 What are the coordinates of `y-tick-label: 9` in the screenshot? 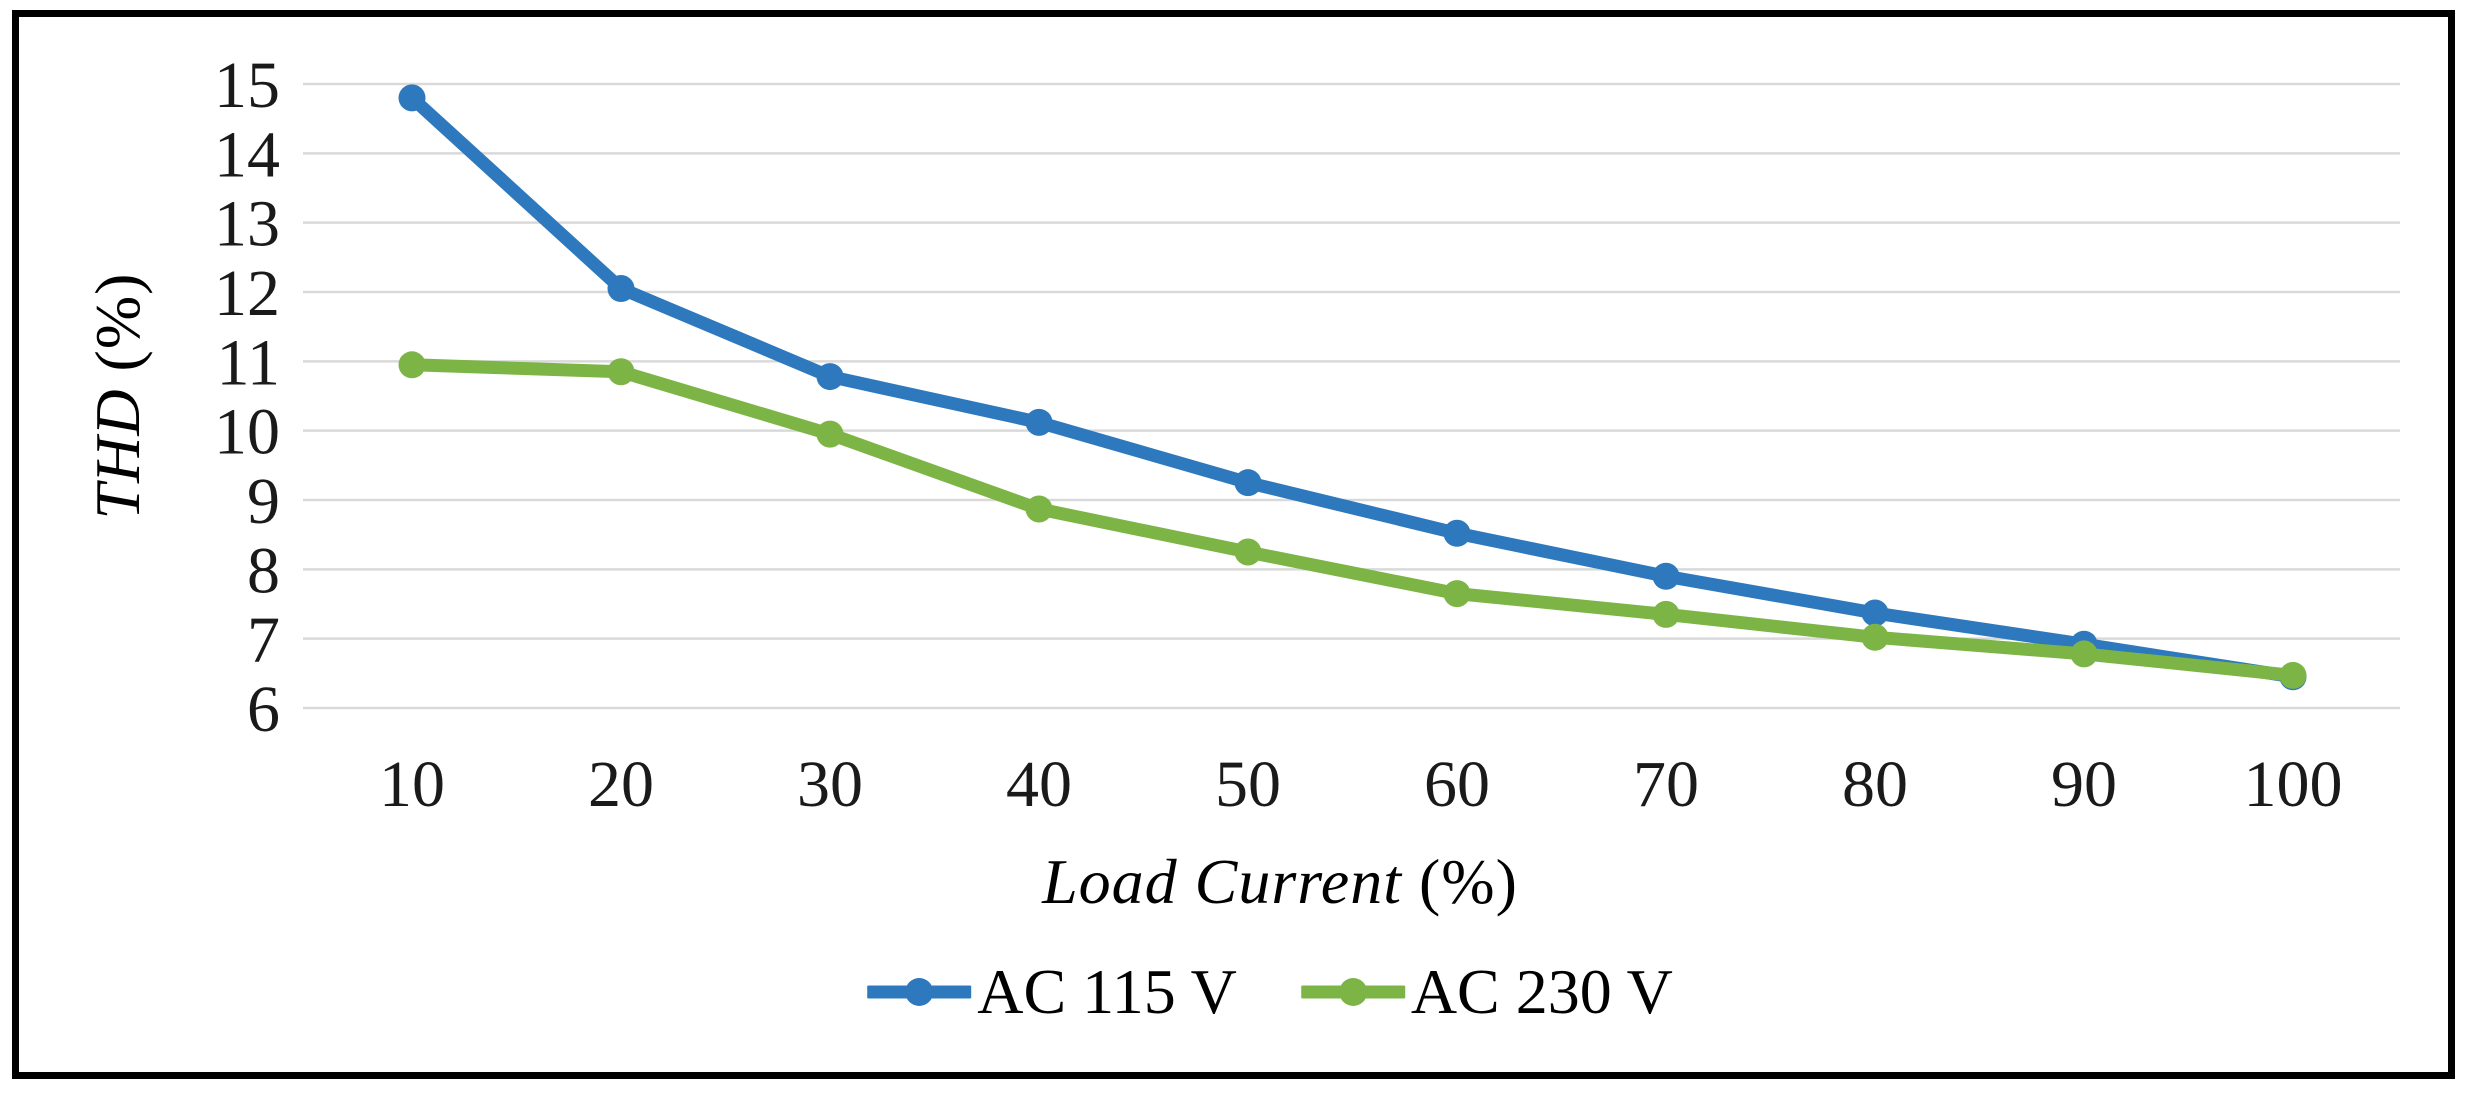 It's located at (263, 501).